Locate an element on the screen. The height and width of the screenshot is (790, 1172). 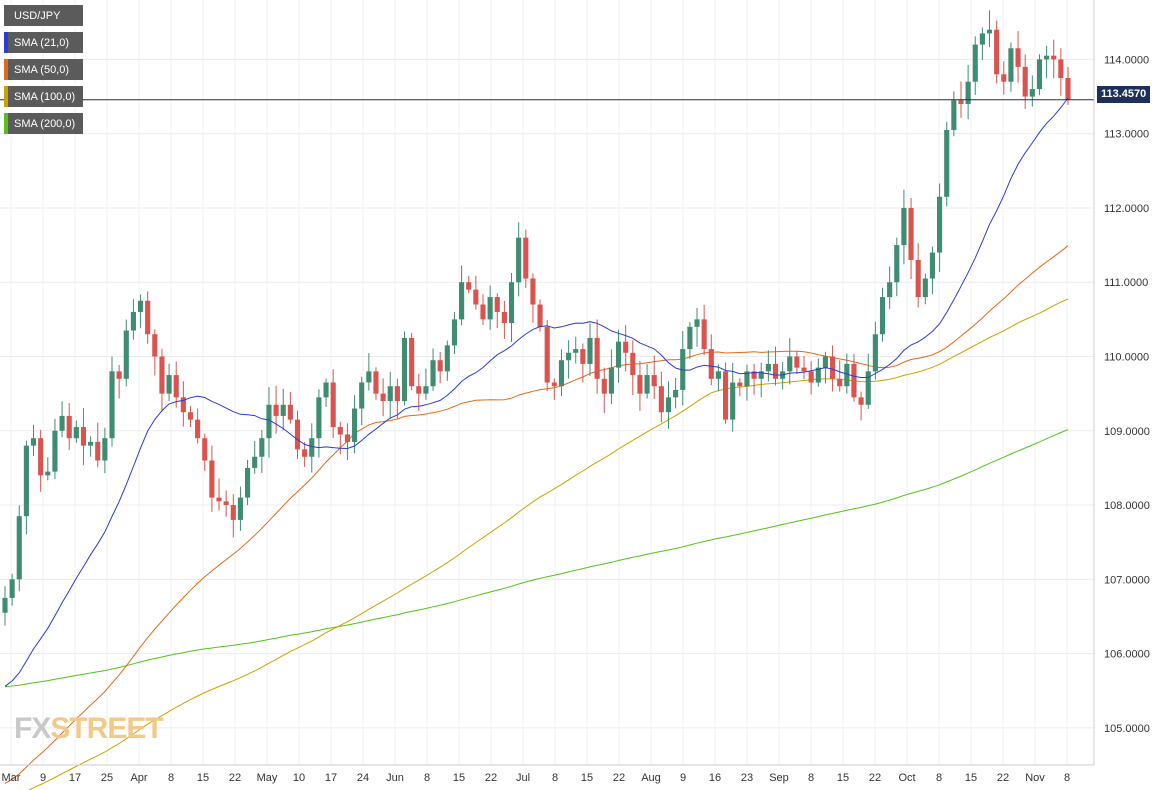
legend-item-sma-200: SMA (200,0) is located at coordinates (44, 123).